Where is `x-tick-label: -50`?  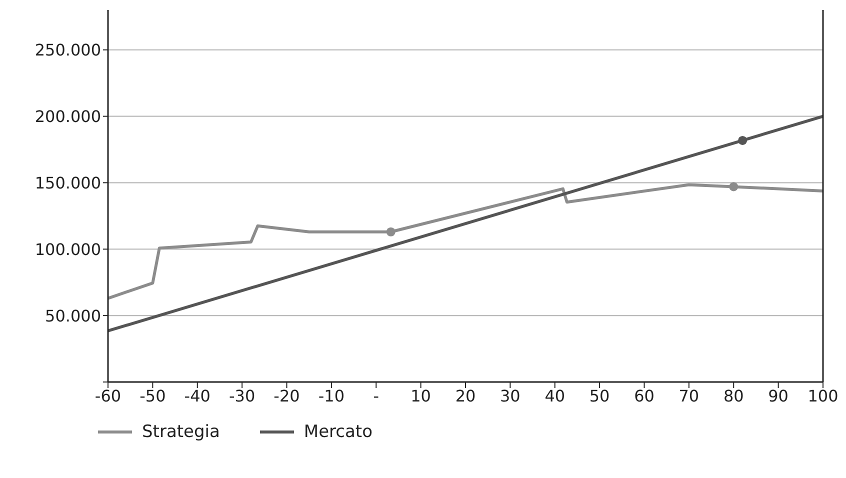
x-tick-label: -50 is located at coordinates (153, 396).